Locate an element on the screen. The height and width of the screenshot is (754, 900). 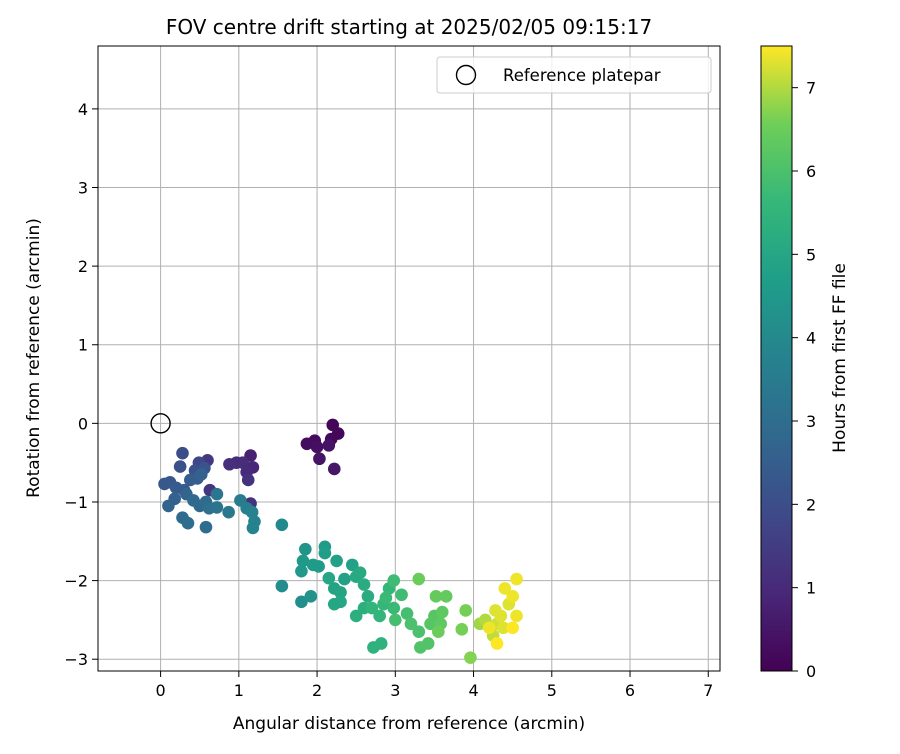
colorbar-gradient is located at coordinates (776, 358).